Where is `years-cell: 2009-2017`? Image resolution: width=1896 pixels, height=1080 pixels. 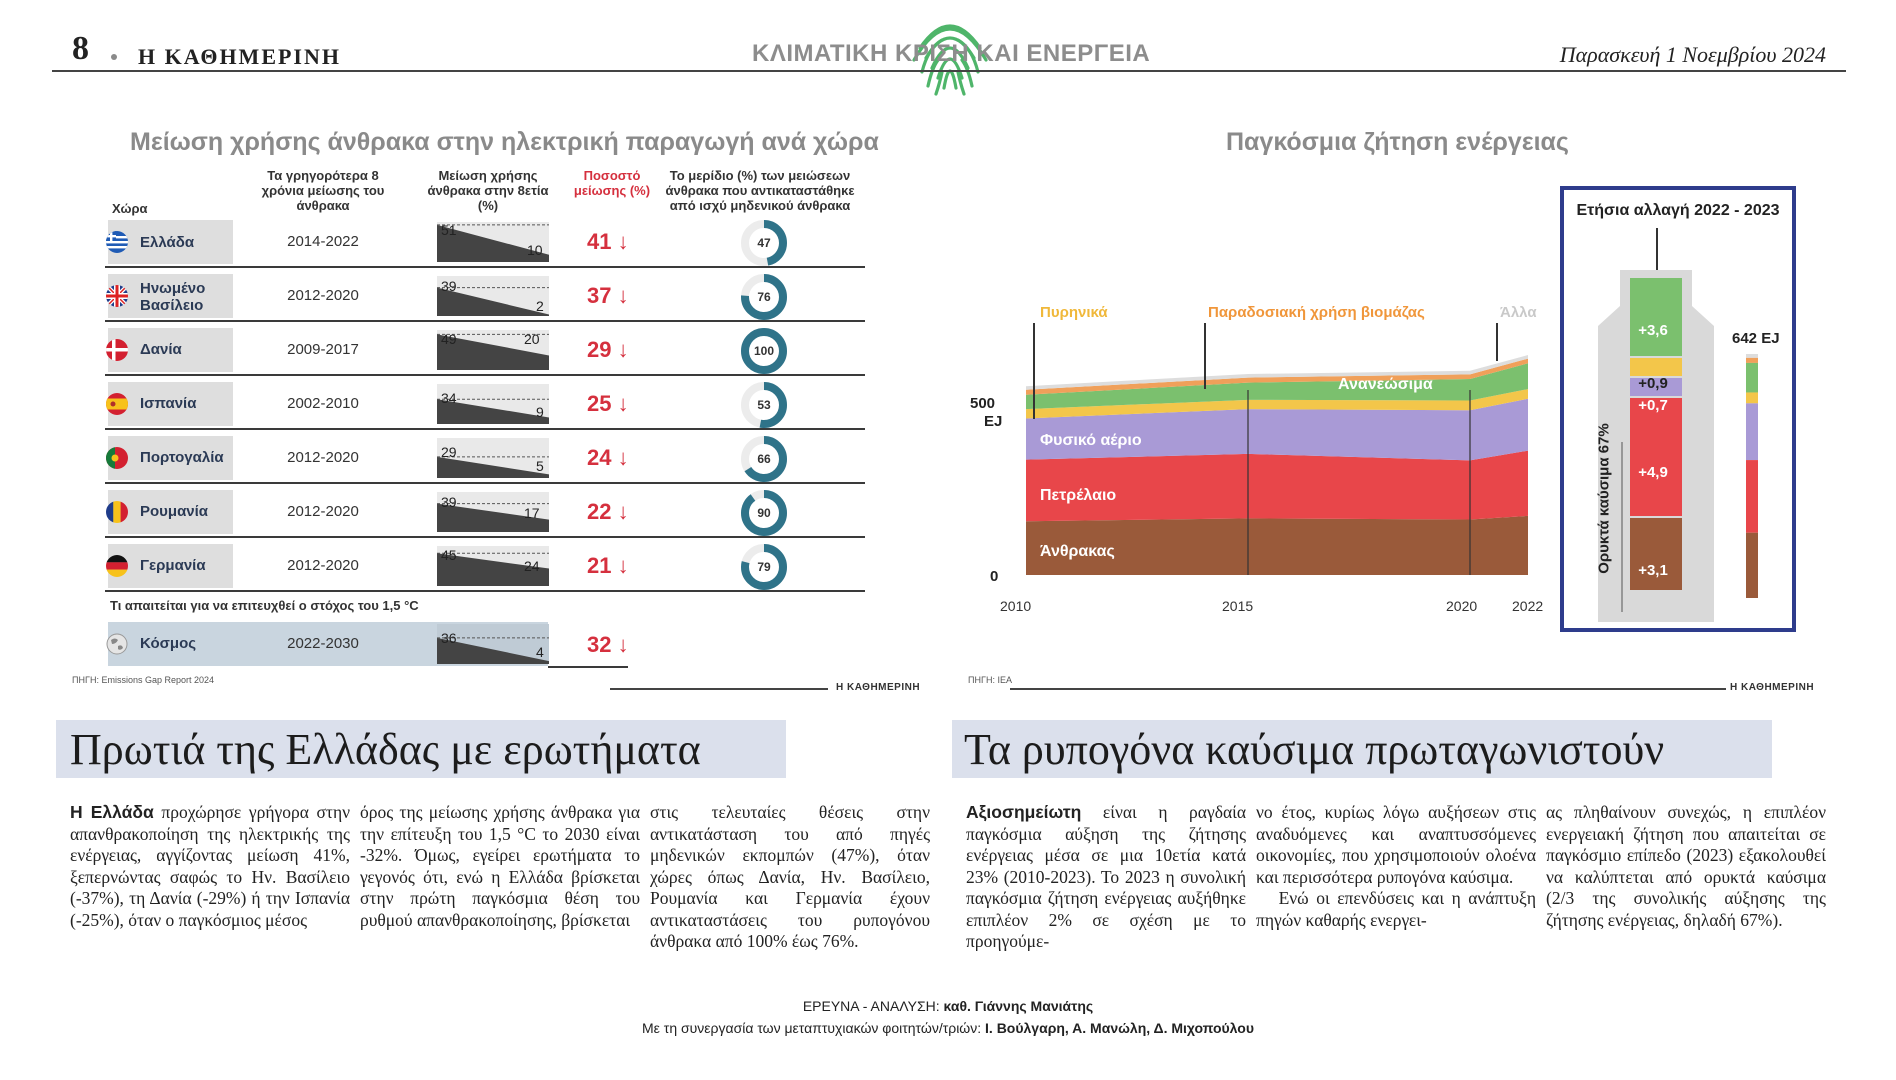 years-cell: 2009-2017 is located at coordinates (323, 349).